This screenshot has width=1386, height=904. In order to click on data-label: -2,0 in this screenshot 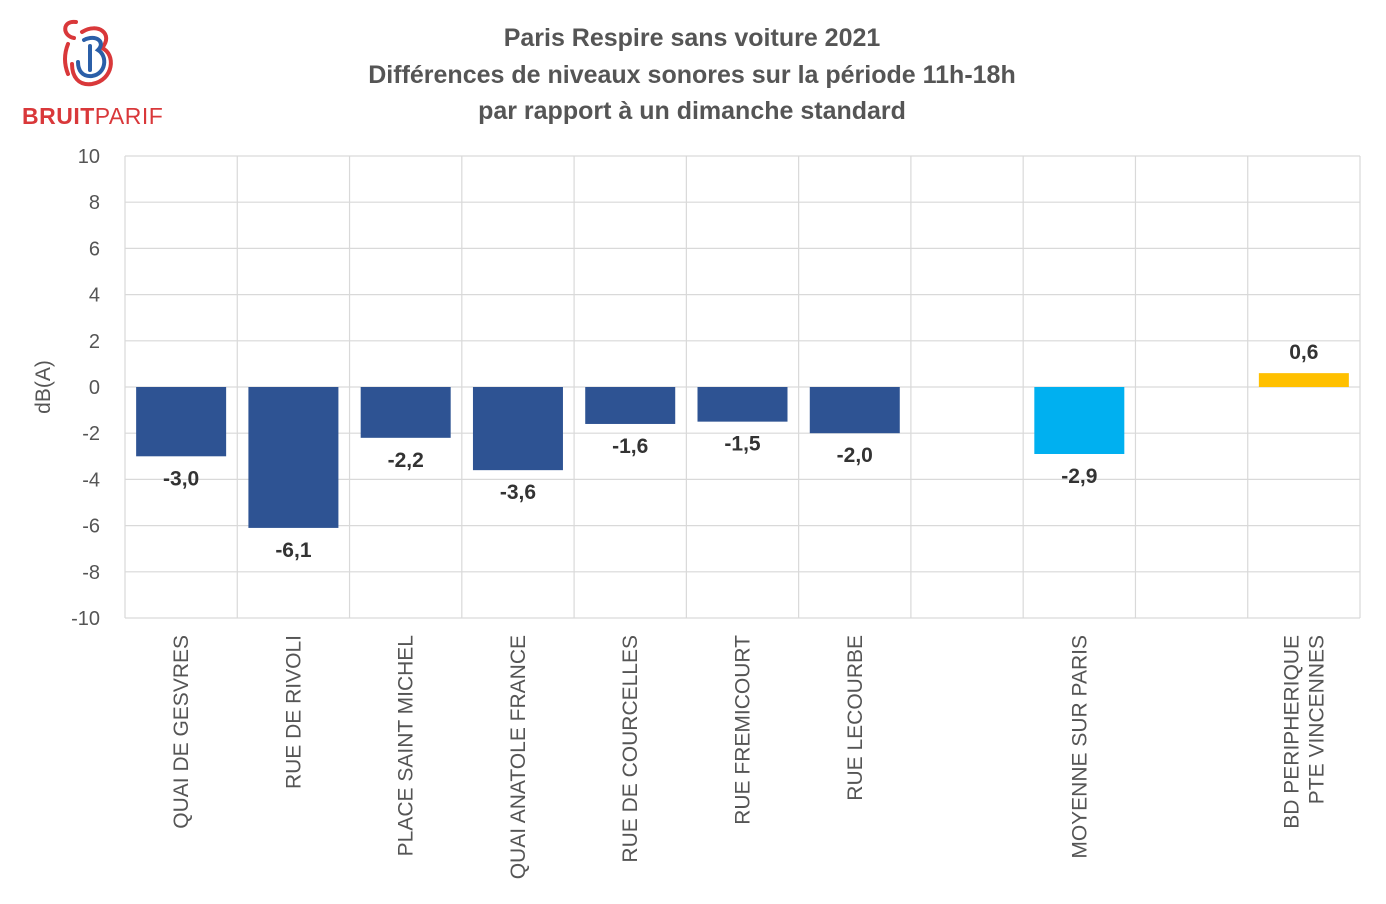, I will do `click(855, 455)`.